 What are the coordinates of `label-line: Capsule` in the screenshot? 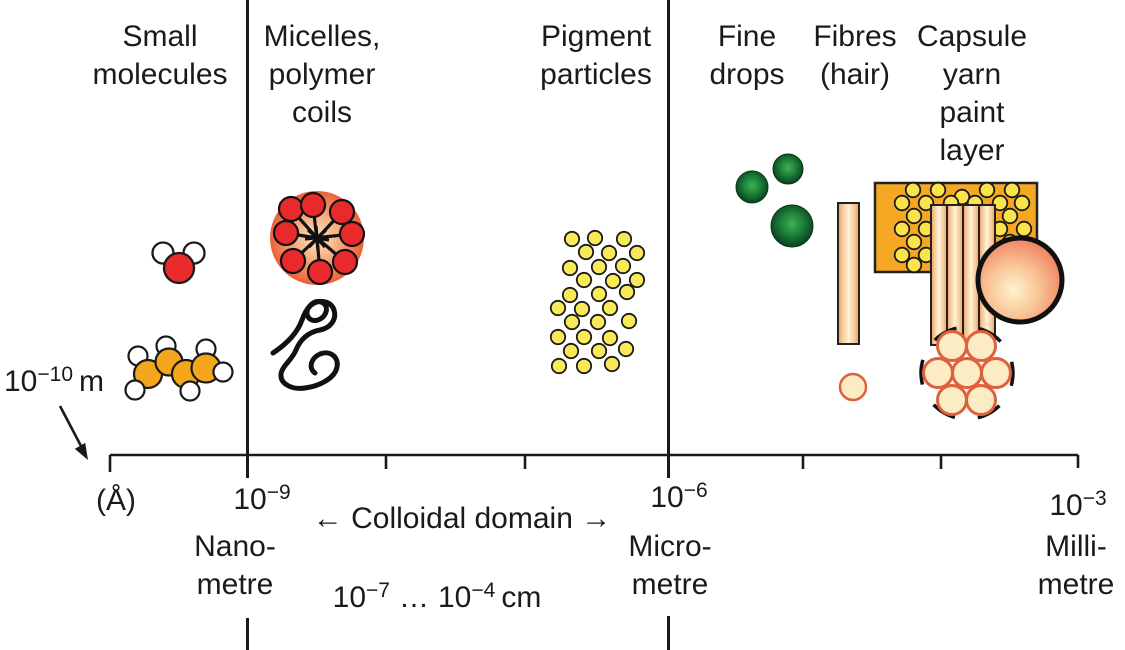 It's located at (972, 36).